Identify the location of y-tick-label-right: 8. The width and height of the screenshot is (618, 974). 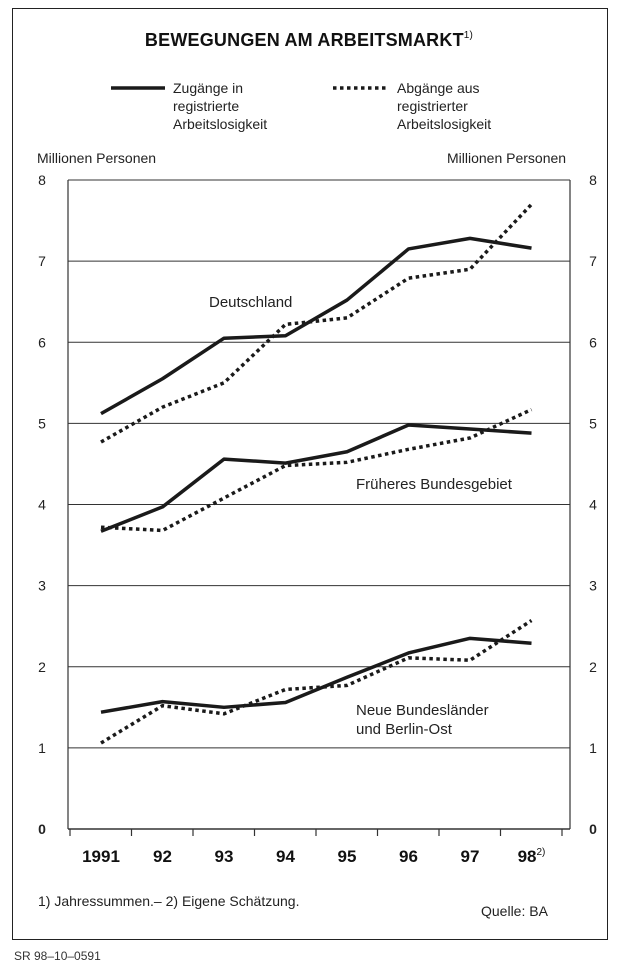
(593, 180).